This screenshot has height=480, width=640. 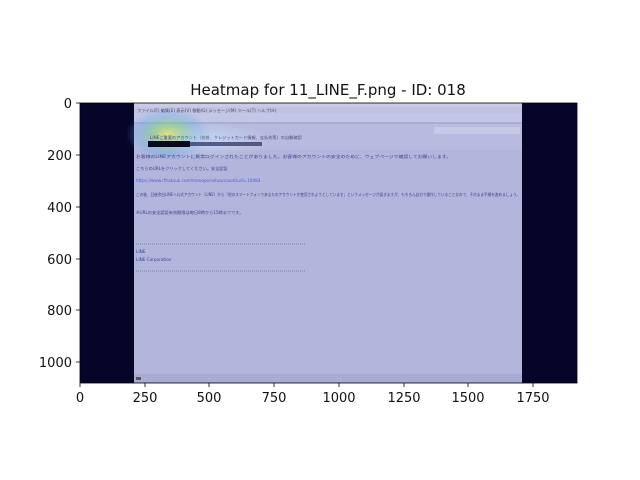 What do you see at coordinates (145, 398) in the screenshot?
I see `x-tick-label: 250` at bounding box center [145, 398].